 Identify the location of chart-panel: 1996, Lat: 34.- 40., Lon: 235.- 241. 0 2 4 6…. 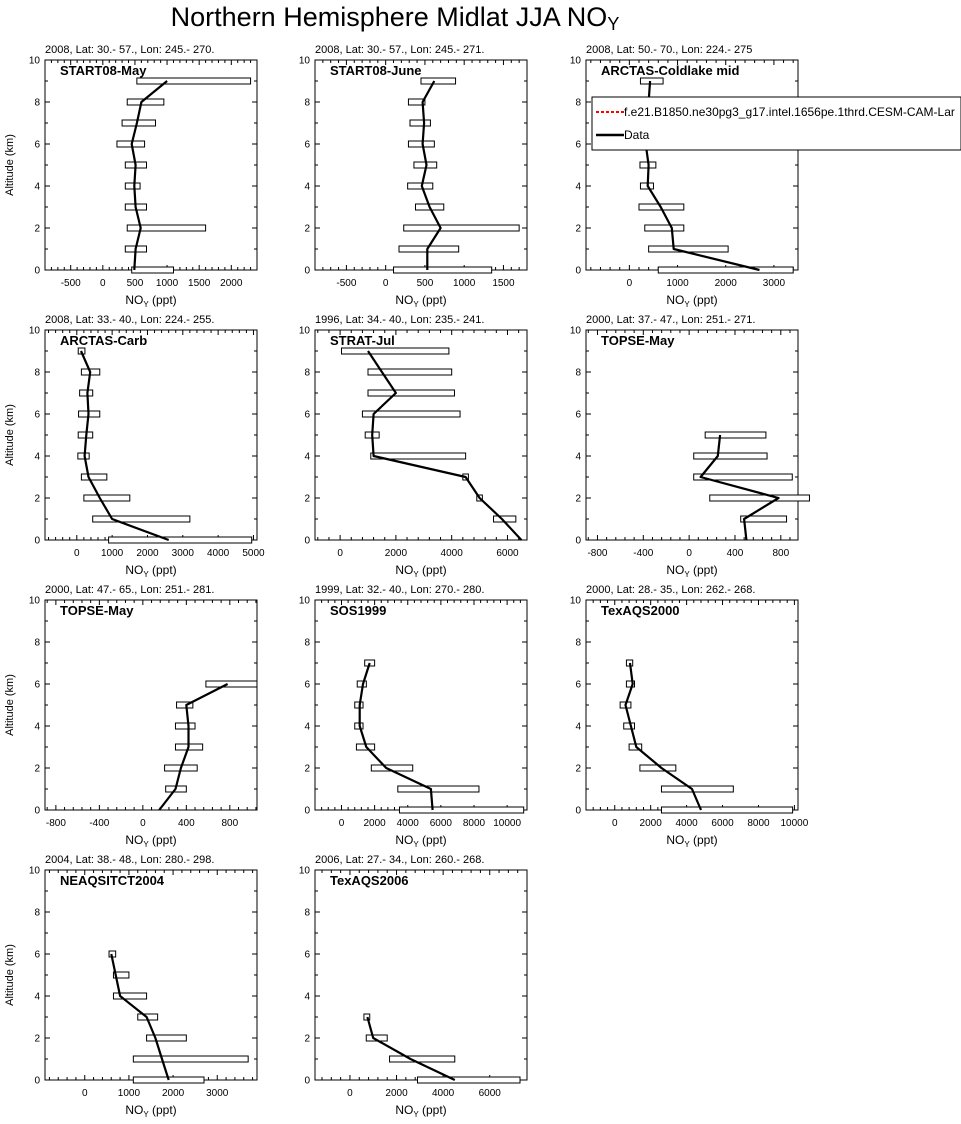
(413, 446).